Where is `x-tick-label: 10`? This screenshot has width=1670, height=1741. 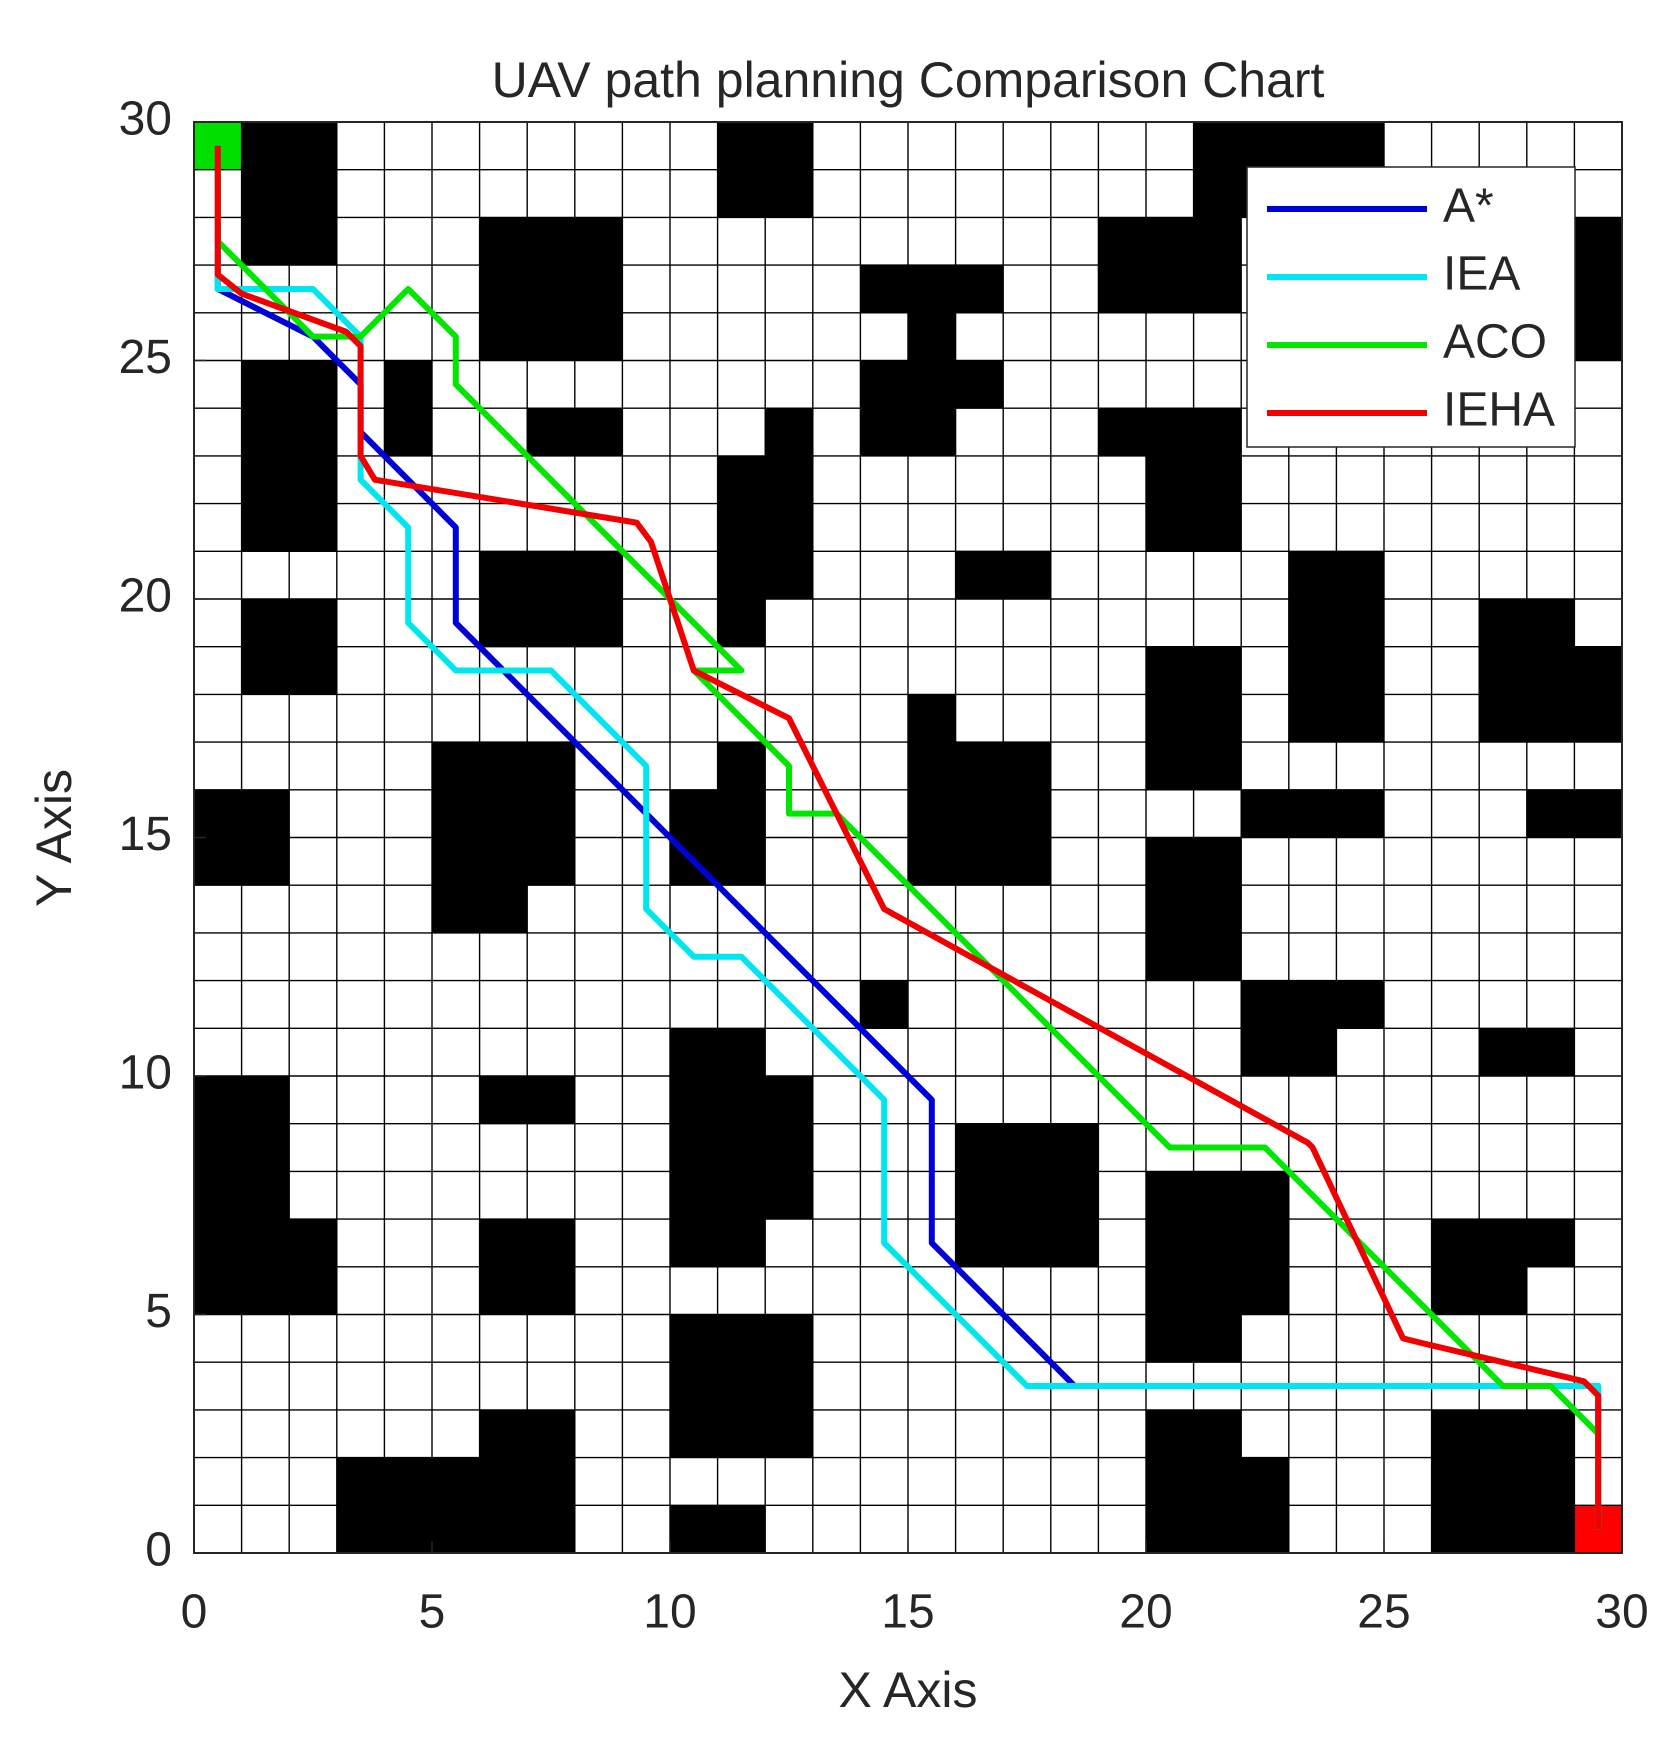
x-tick-label: 10 is located at coordinates (669, 1612).